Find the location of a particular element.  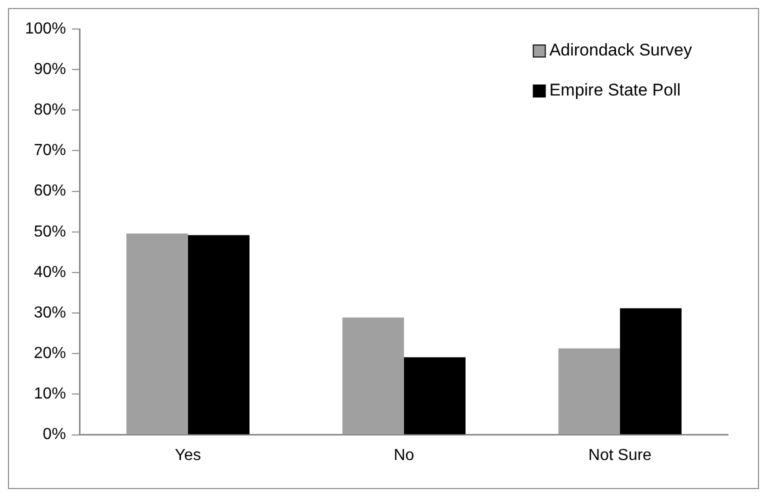

y-tick-label: 0% is located at coordinates (54, 435).